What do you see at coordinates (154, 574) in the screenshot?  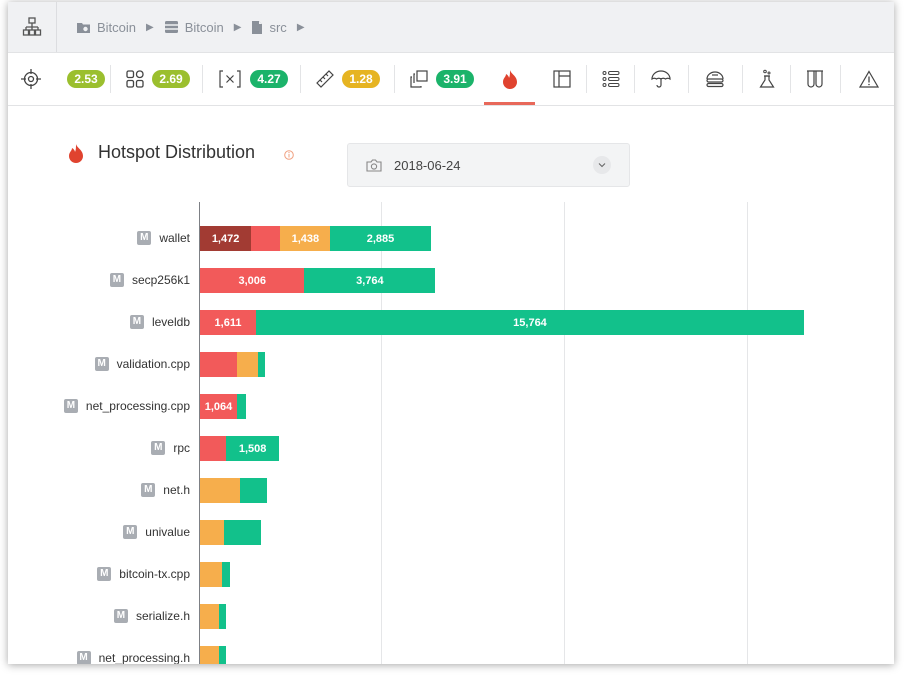 I see `category-label: bitcoin-tx.cpp` at bounding box center [154, 574].